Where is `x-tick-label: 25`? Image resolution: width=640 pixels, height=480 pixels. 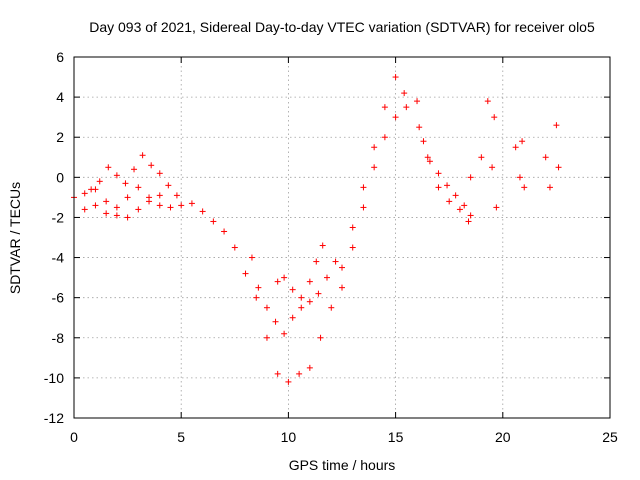 x-tick-label: 25 is located at coordinates (610, 437).